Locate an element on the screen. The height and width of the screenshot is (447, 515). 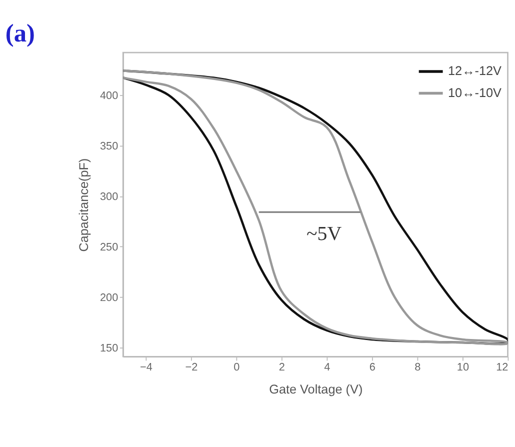
x-tick-label: 12 is located at coordinates (502, 368).